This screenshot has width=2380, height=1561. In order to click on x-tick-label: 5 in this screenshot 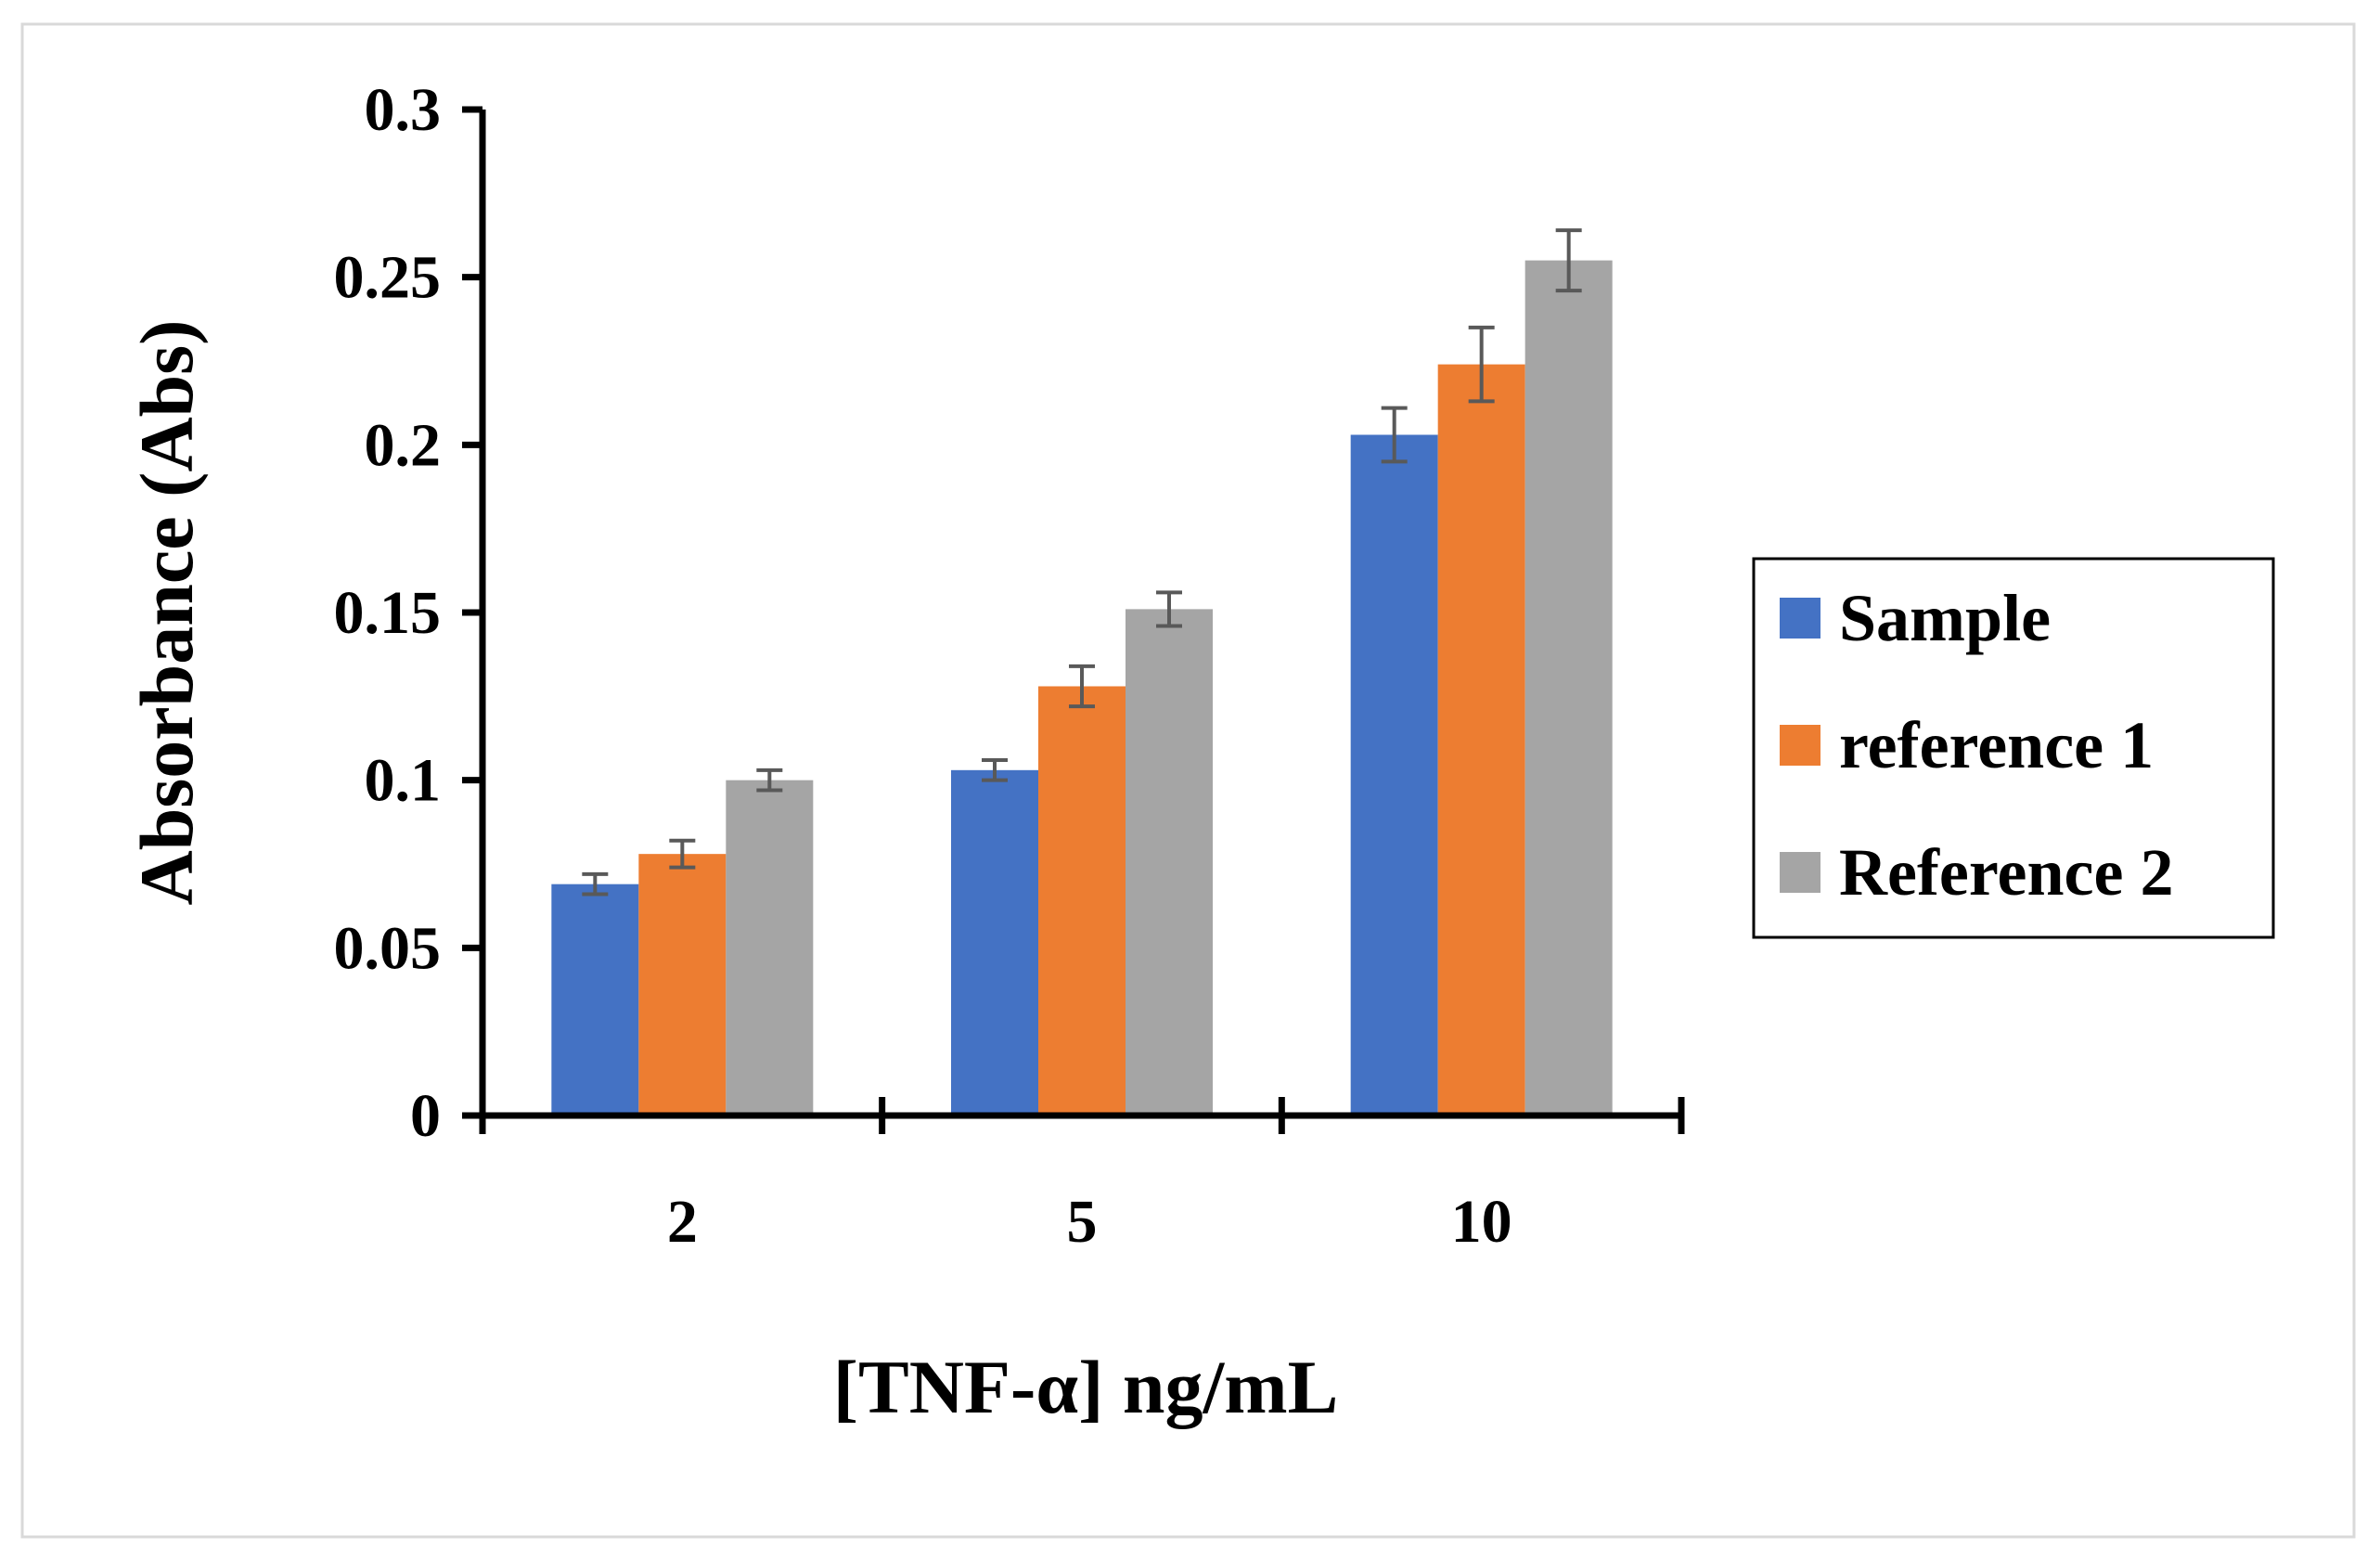, I will do `click(1082, 1222)`.